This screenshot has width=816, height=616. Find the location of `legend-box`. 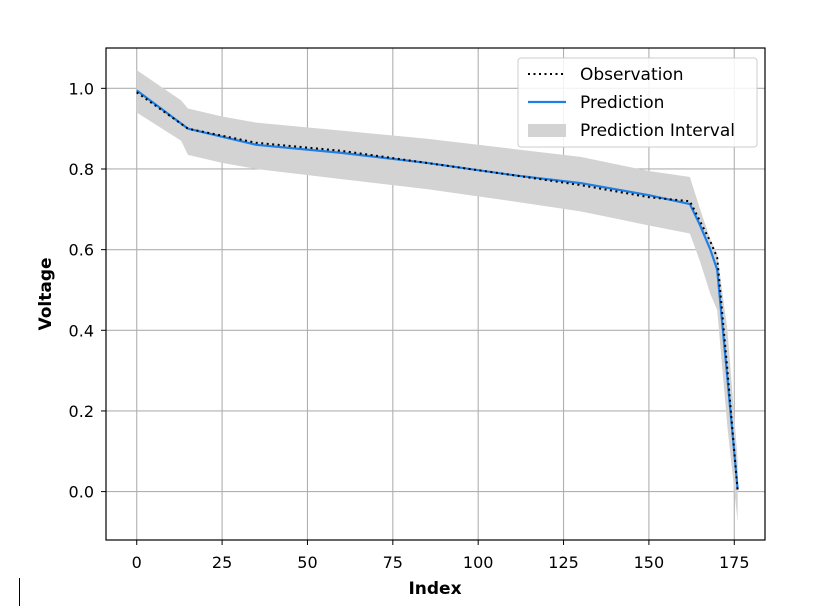

legend-box is located at coordinates (637, 102).